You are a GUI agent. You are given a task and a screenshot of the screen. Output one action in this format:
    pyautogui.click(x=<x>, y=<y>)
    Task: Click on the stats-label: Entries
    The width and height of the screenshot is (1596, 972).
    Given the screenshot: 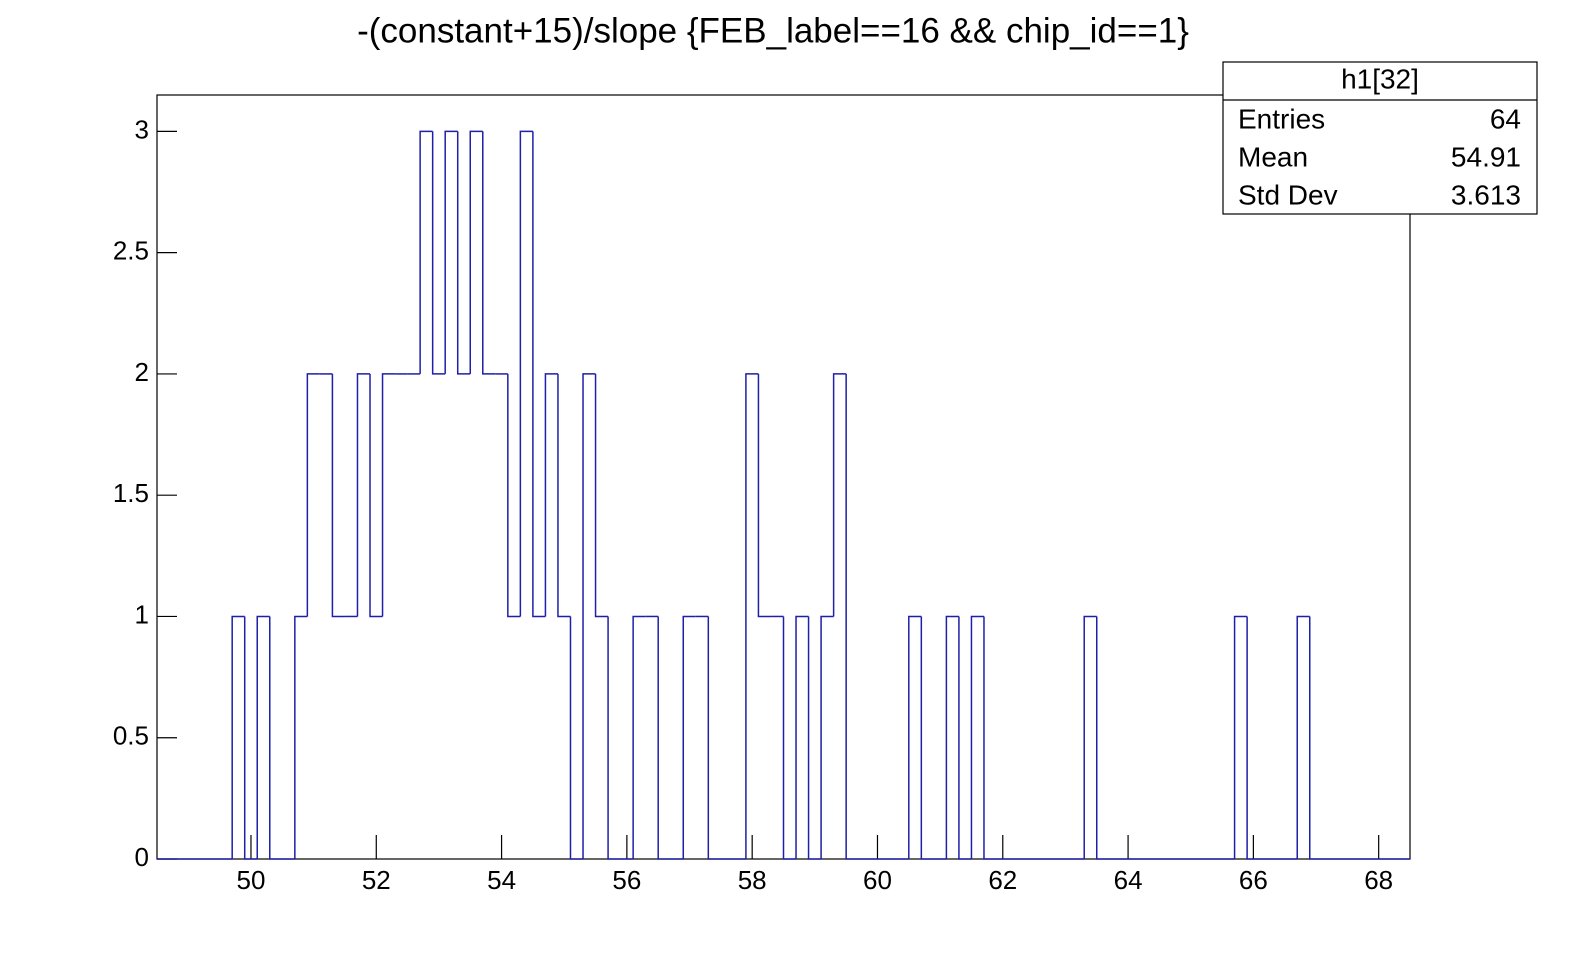 What is the action you would take?
    pyautogui.click(x=1281, y=118)
    